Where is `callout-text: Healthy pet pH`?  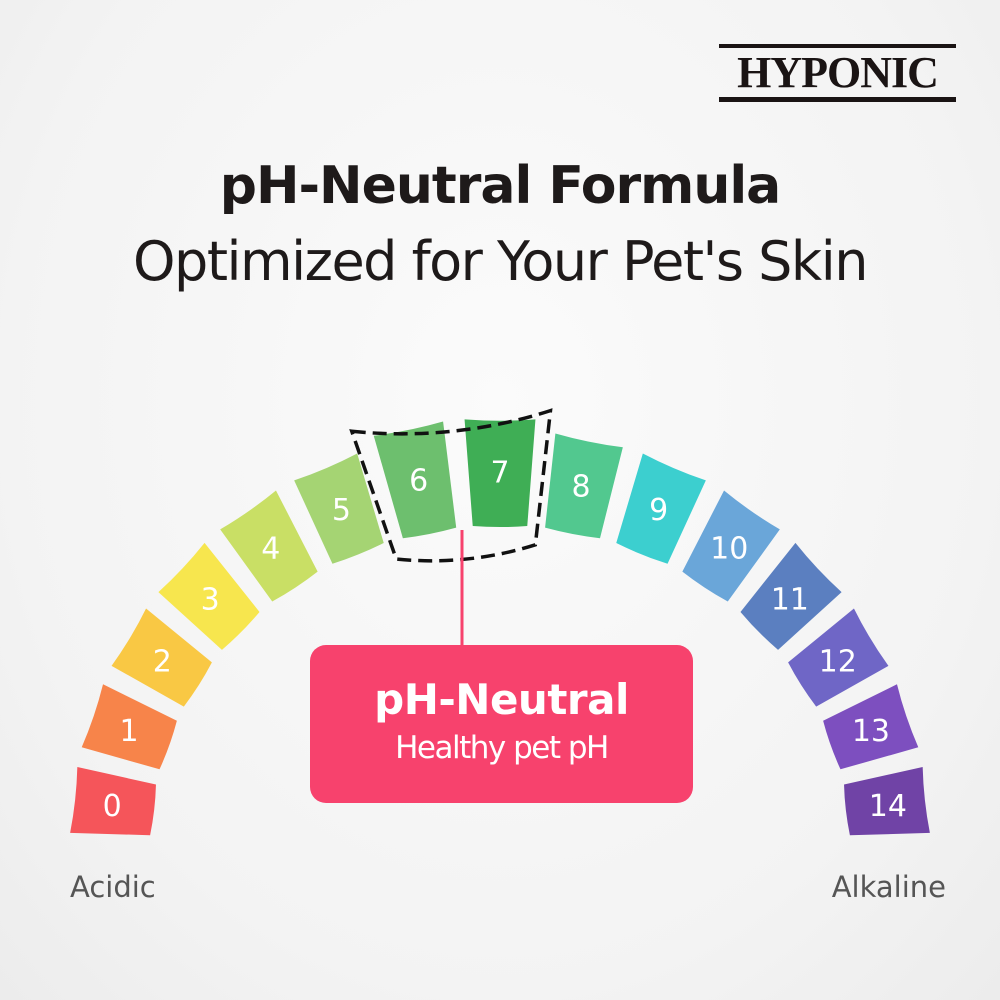 callout-text: Healthy pet pH is located at coordinates (502, 748).